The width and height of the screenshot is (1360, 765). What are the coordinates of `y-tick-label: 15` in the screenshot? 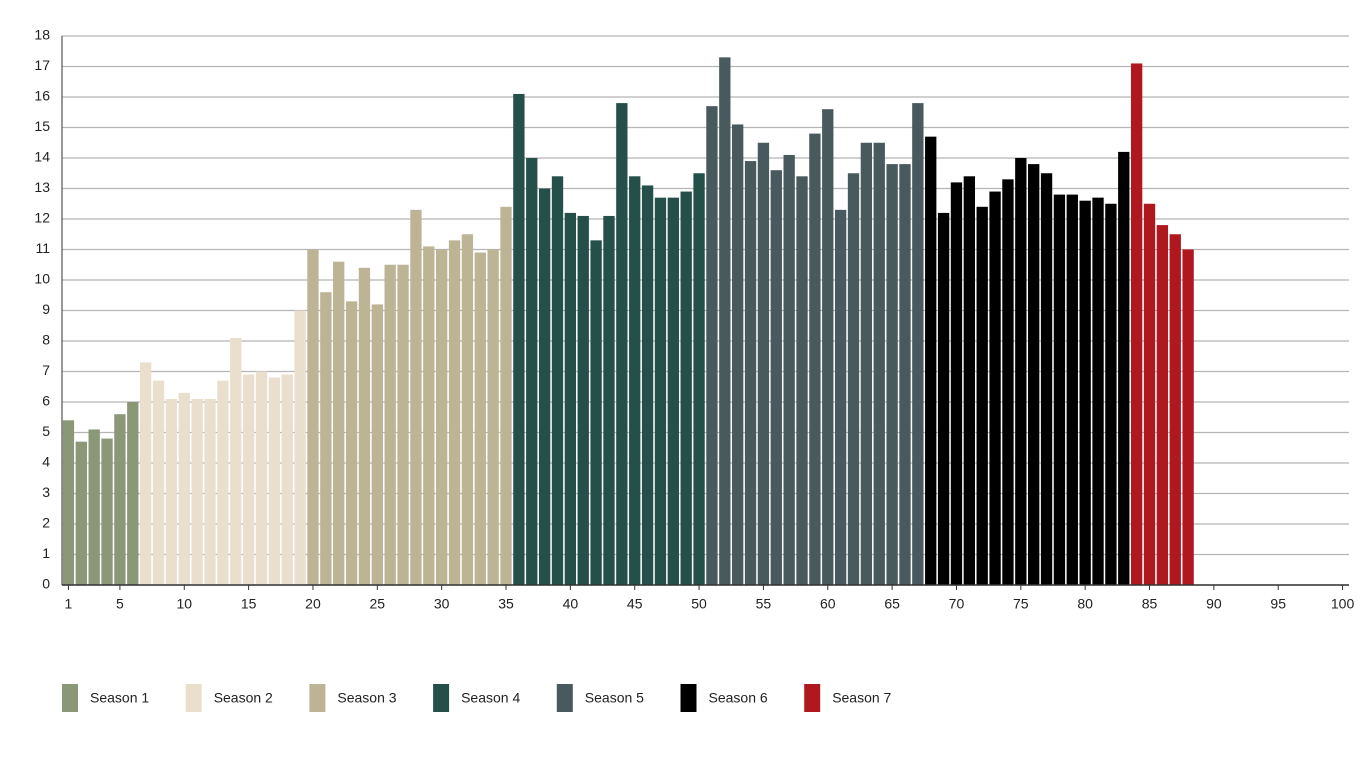 It's located at (42, 126).